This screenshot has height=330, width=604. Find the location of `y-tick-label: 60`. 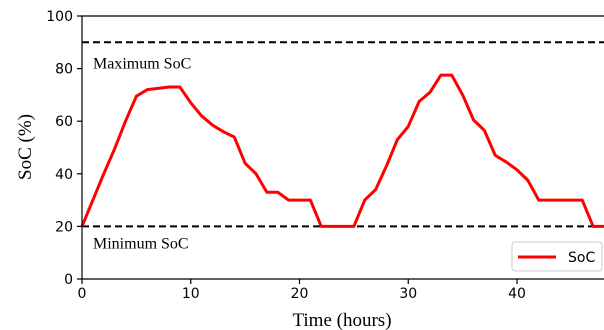

y-tick-label: 60 is located at coordinates (64, 122).